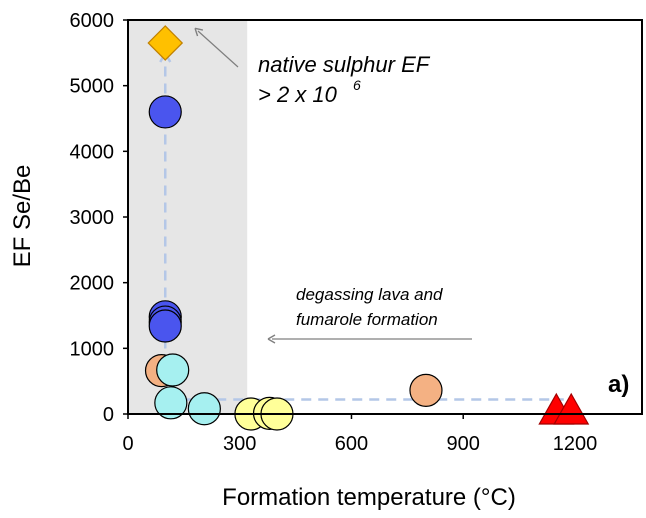 This screenshot has height=518, width=646. What do you see at coordinates (92, 349) in the screenshot?
I see `y-tick-label: 1000` at bounding box center [92, 349].